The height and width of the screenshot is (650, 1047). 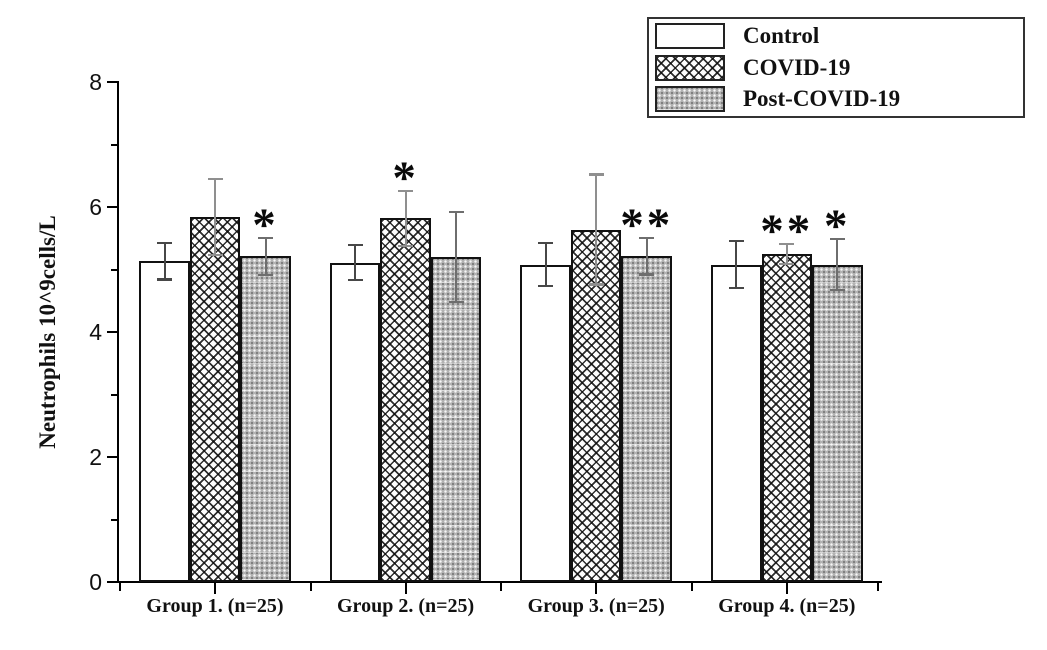 I want to click on legend-item-control: Control, so click(x=839, y=36).